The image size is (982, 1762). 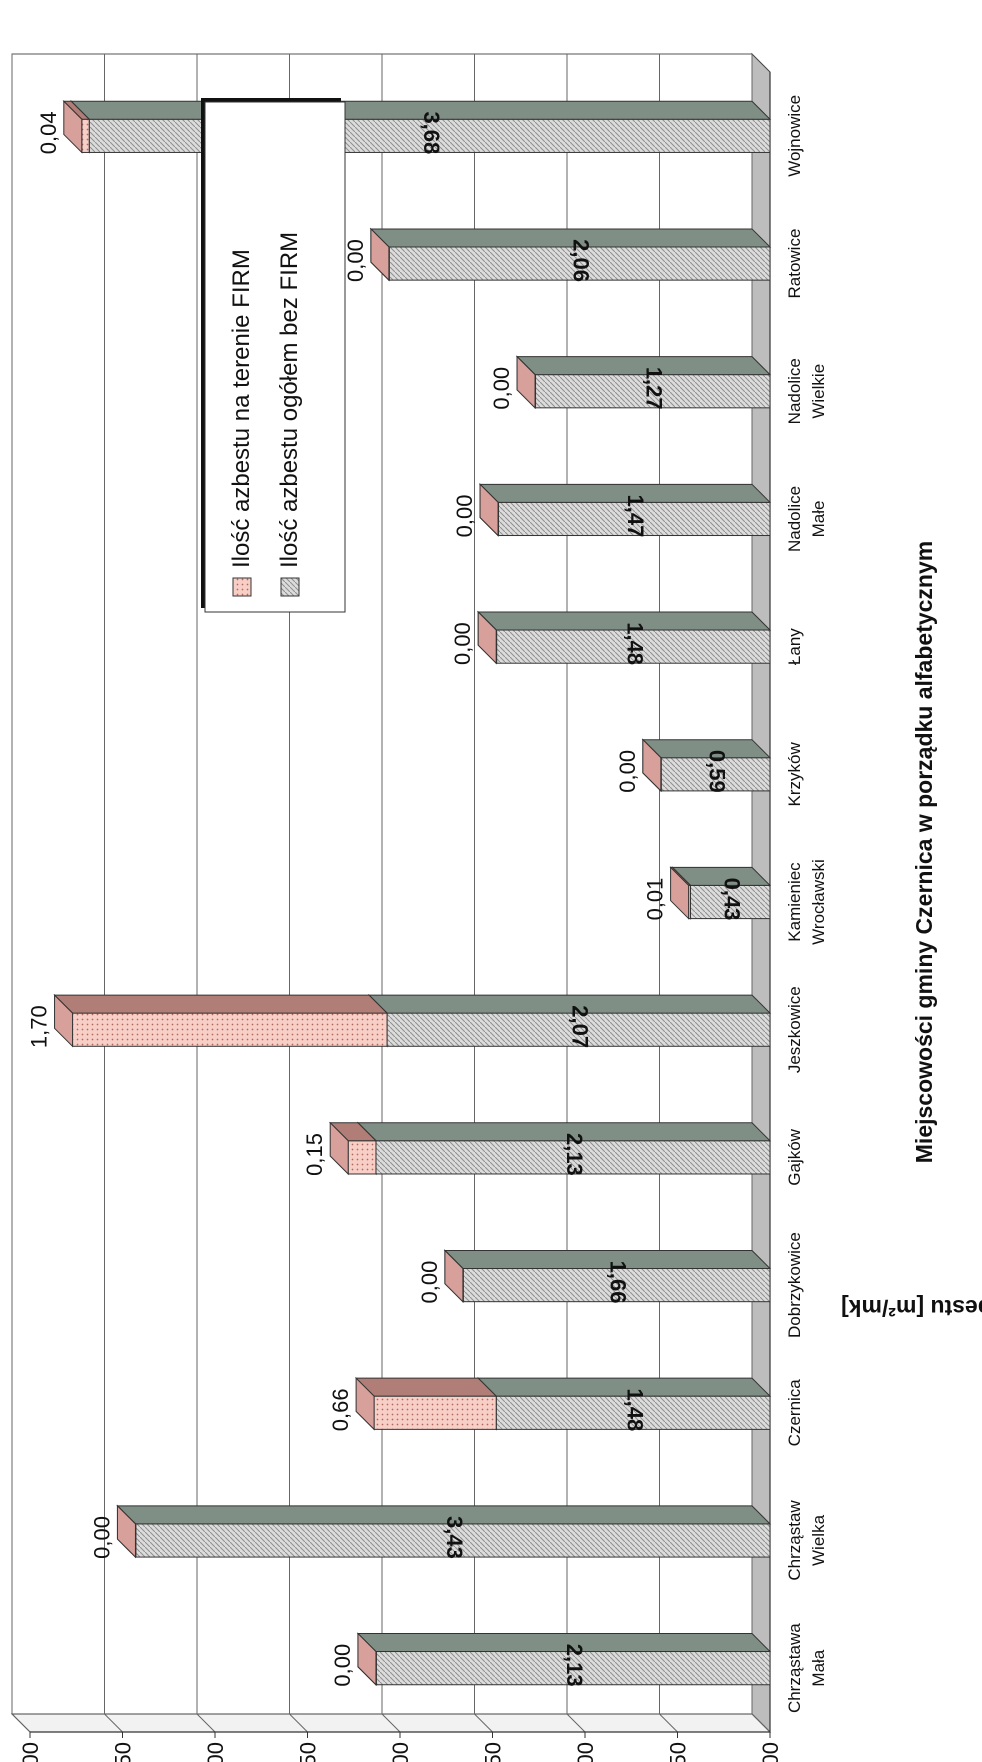 I want to click on x-tick-label: Mała, so click(x=818, y=1667).